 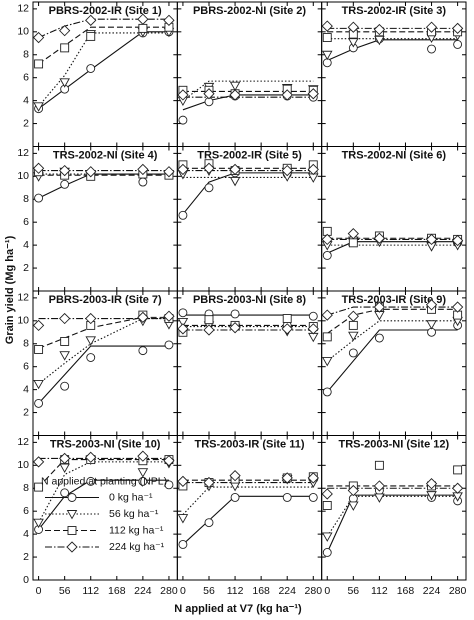 I want to click on panel-title: PBRS-2003-NI (Site 8), so click(x=249, y=300).